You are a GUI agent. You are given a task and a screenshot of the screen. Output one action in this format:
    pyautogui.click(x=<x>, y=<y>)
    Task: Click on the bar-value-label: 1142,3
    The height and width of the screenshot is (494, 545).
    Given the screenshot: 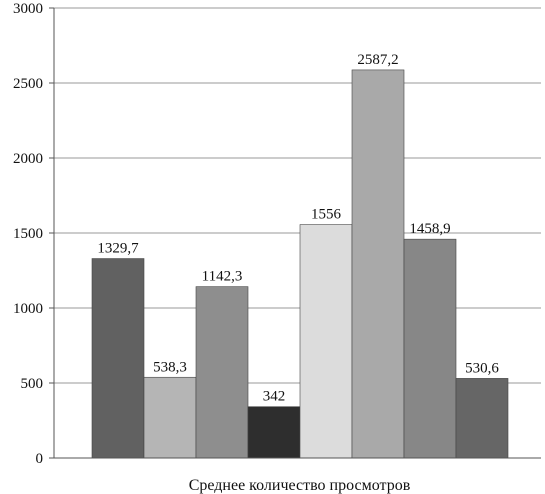 What is the action you would take?
    pyautogui.click(x=222, y=277)
    